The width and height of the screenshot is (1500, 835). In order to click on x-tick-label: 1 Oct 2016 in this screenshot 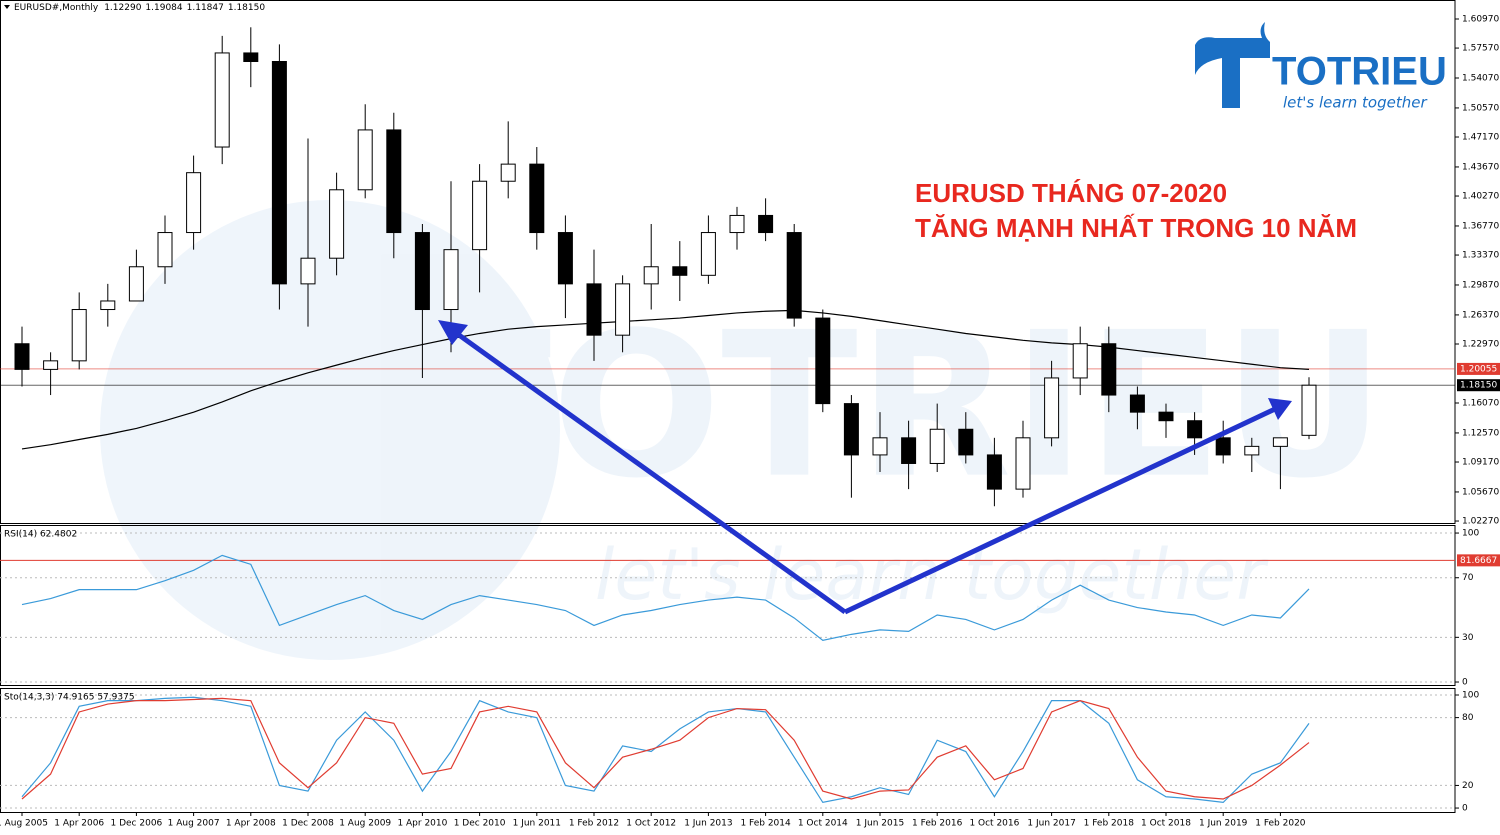, I will do `click(994, 824)`.